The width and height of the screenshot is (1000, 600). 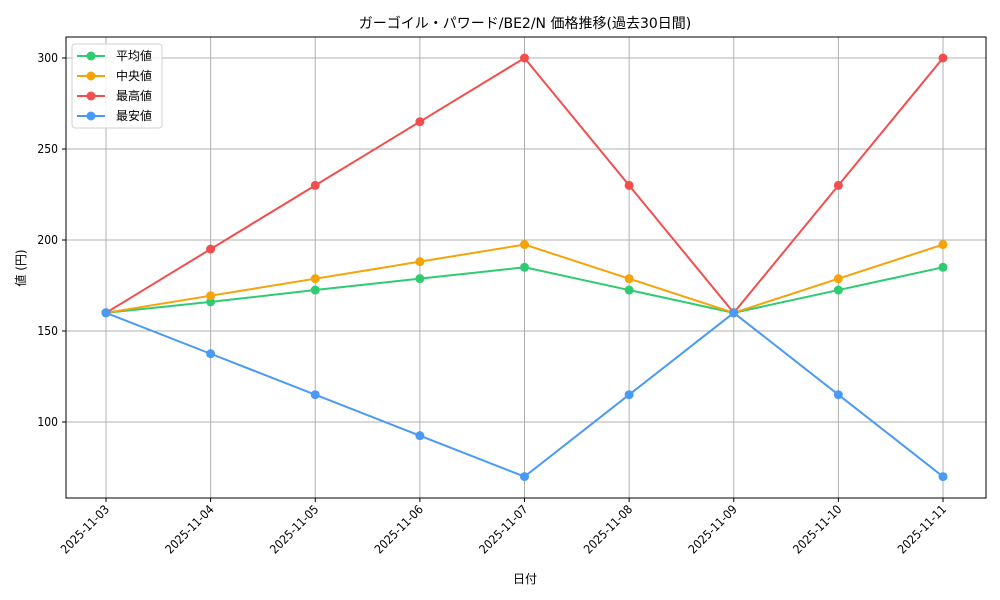 I want to click on x-tick-label: 2025-11-09, so click(x=713, y=529).